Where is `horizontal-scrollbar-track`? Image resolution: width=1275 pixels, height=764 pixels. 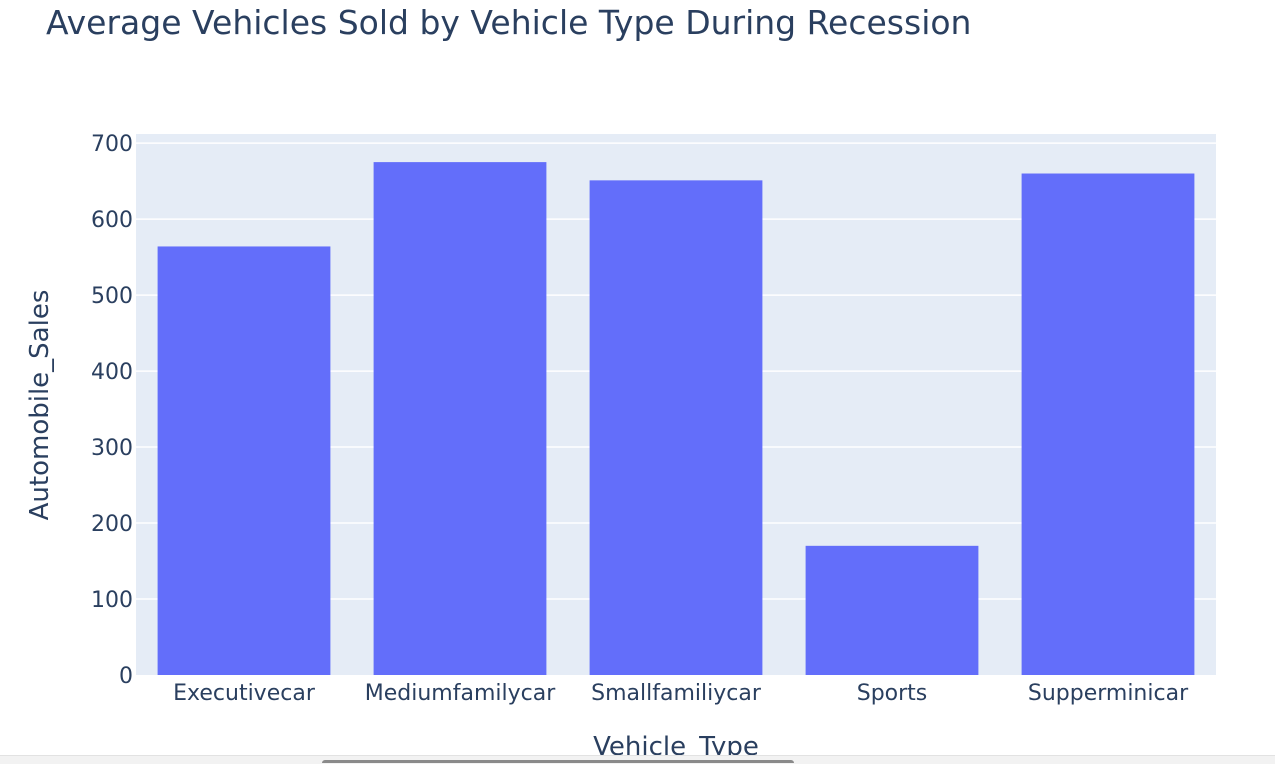
horizontal-scrollbar-track is located at coordinates (637, 759).